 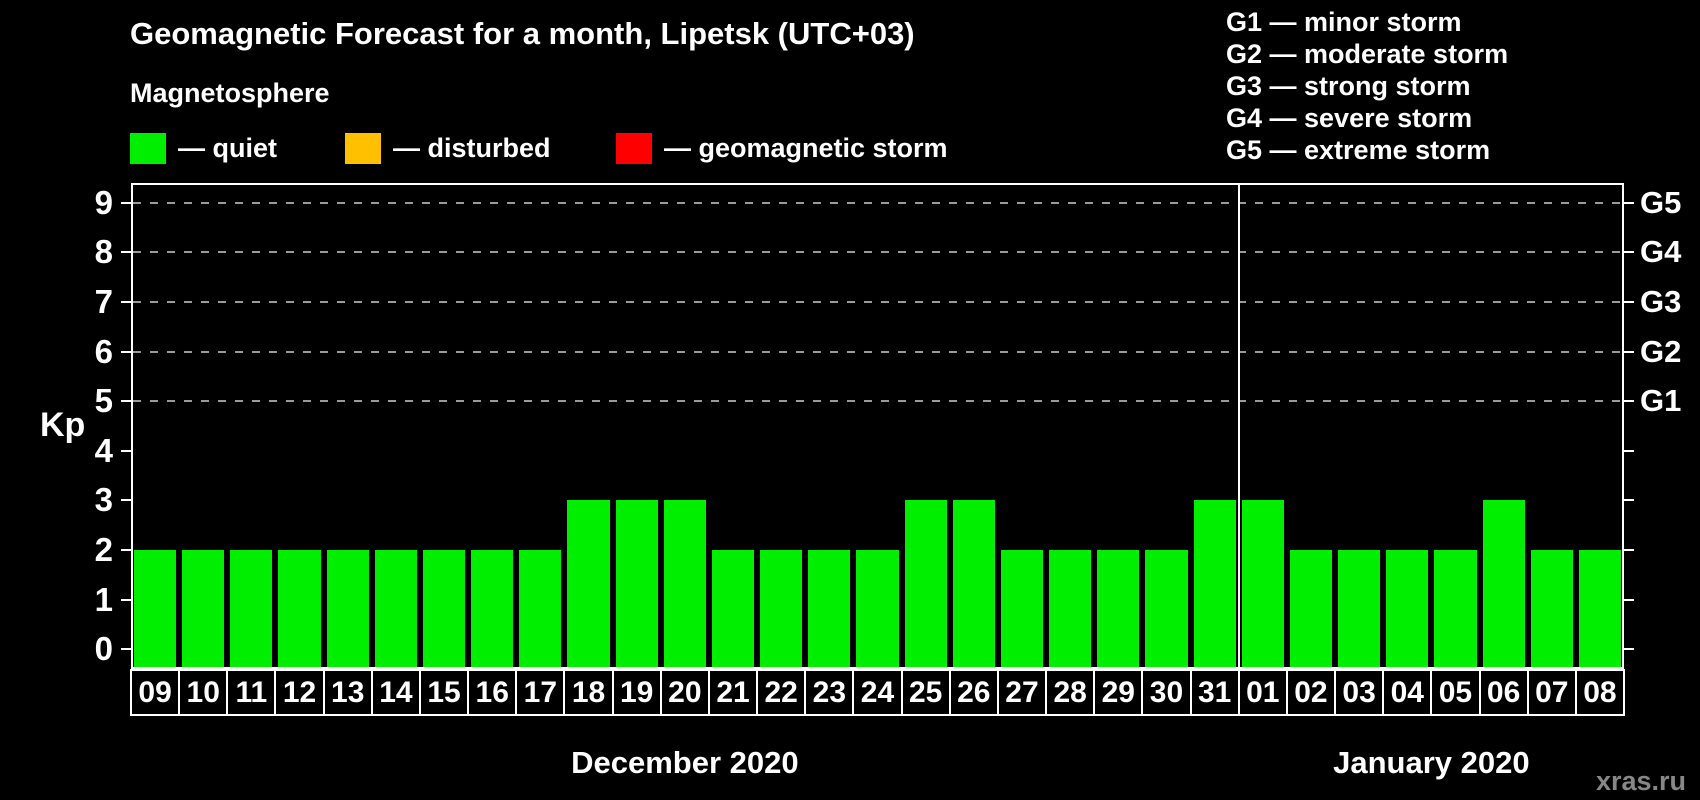 I want to click on day-label-cell: 30, so click(x=1166, y=692).